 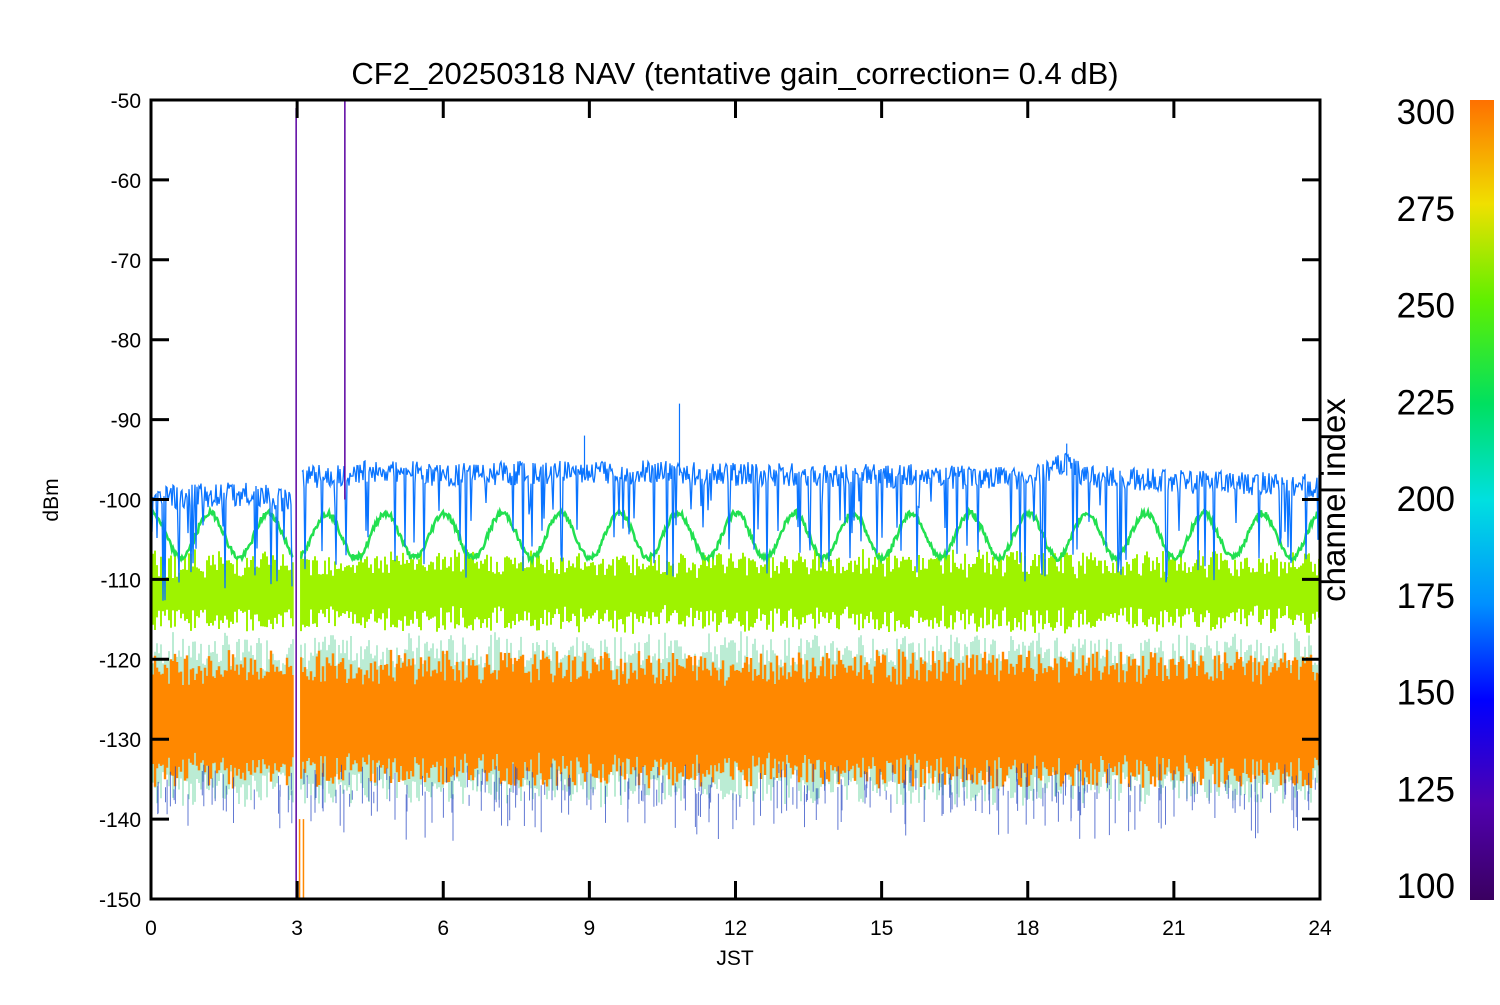 What do you see at coordinates (126, 341) in the screenshot?
I see `y-tick-label-3: -80` at bounding box center [126, 341].